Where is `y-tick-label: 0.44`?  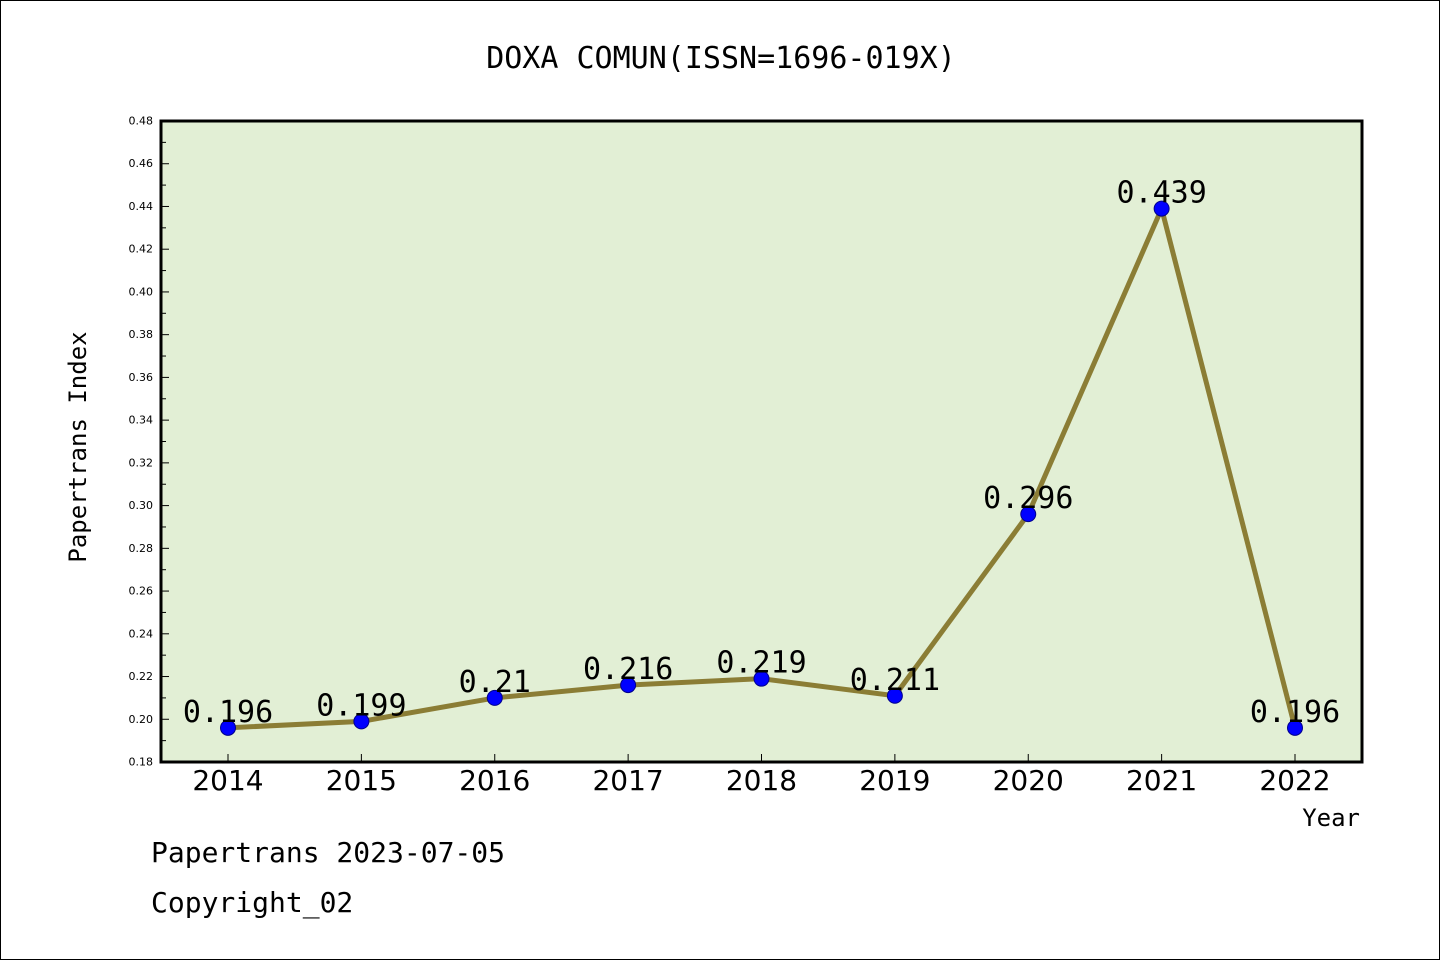 y-tick-label: 0.44 is located at coordinates (141, 206).